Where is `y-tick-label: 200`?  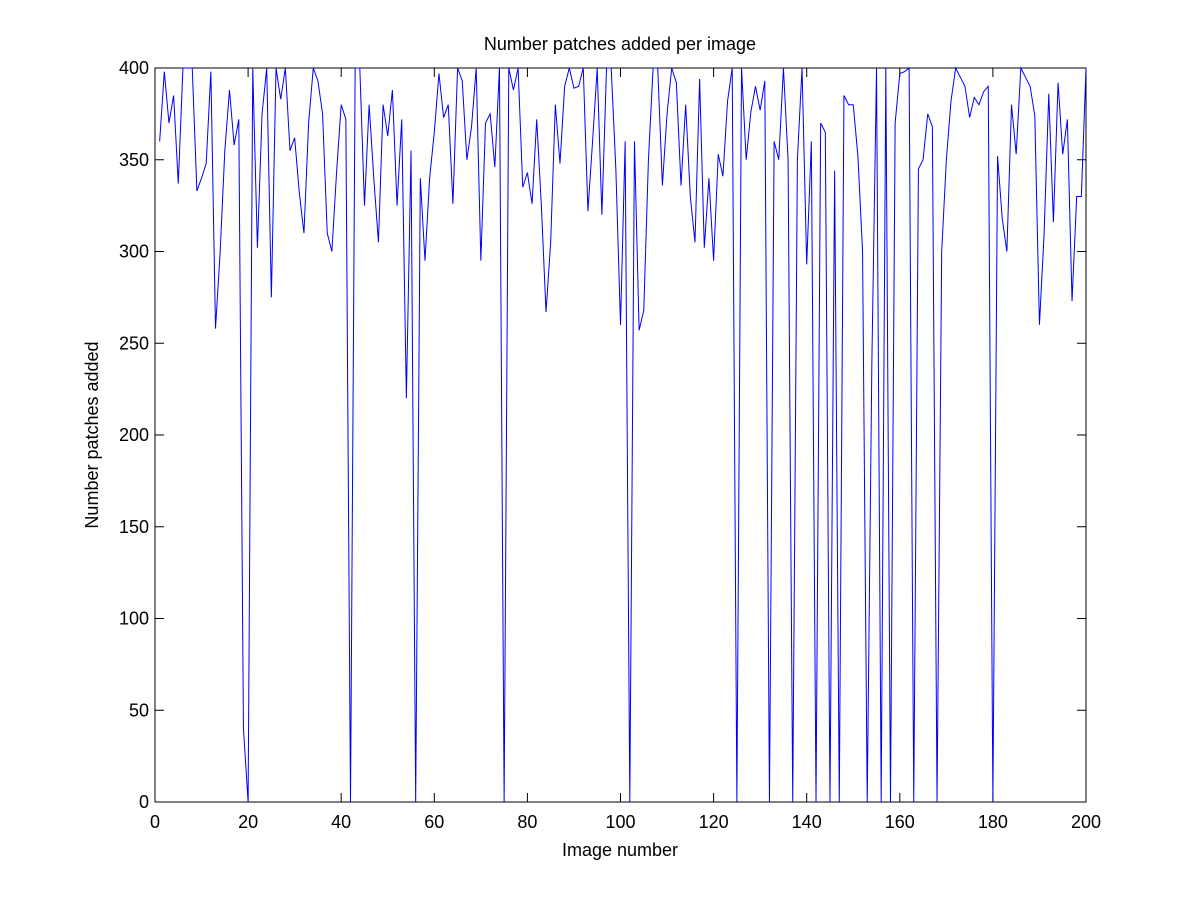
y-tick-label: 200 is located at coordinates (134, 435).